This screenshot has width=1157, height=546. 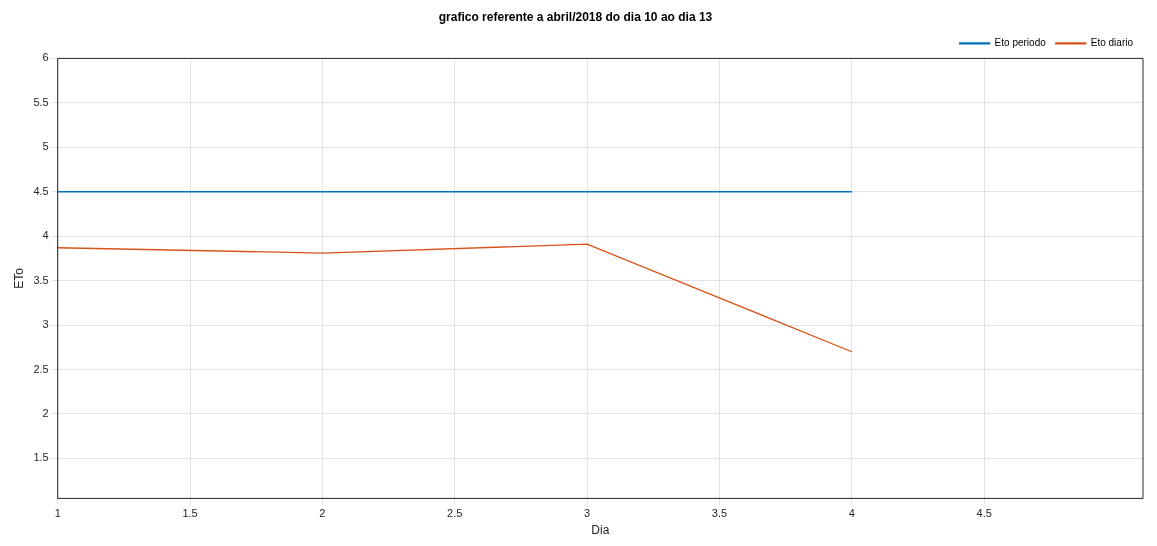 What do you see at coordinates (190, 513) in the screenshot?
I see `x-tick-label: 1.5` at bounding box center [190, 513].